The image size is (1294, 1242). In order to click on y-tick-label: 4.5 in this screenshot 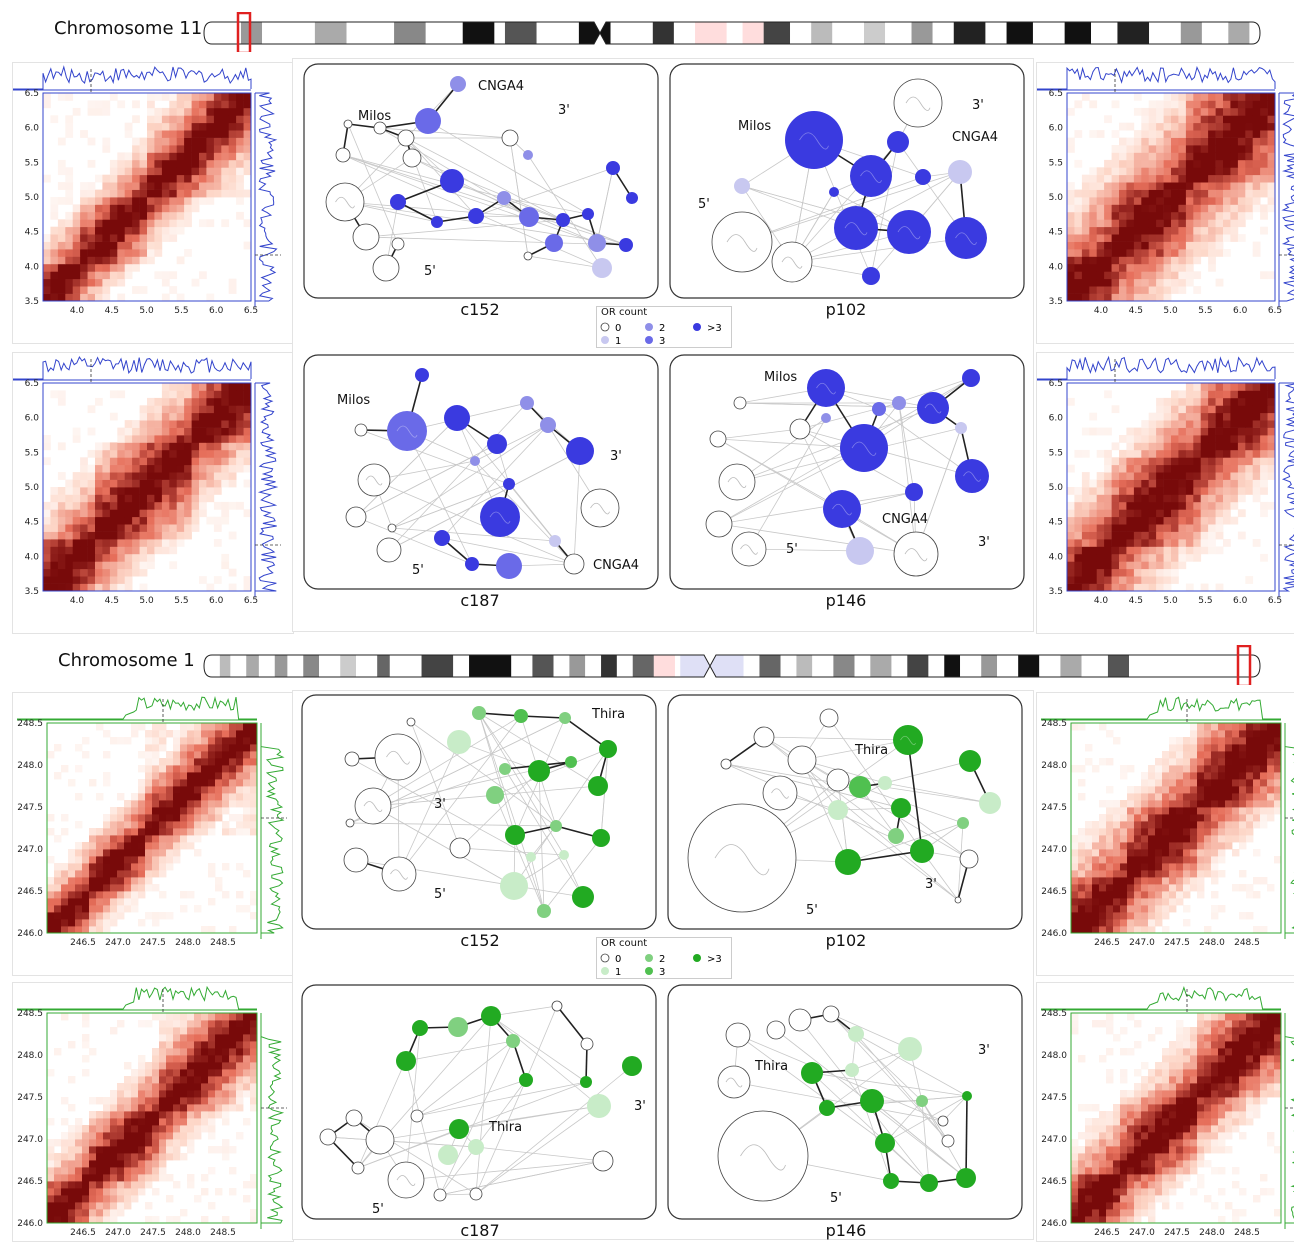, I will do `click(1056, 523)`.